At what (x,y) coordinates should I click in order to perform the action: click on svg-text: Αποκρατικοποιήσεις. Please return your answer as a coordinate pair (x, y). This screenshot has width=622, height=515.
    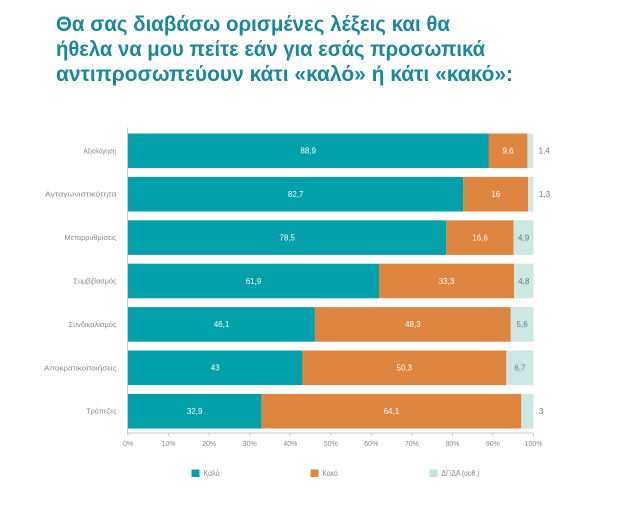
    Looking at the image, I should click on (80, 367).